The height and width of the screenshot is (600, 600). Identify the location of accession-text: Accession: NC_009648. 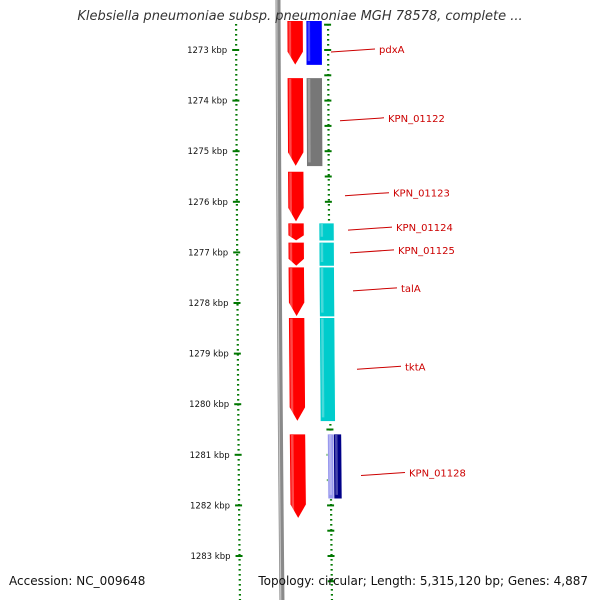
(77, 581).